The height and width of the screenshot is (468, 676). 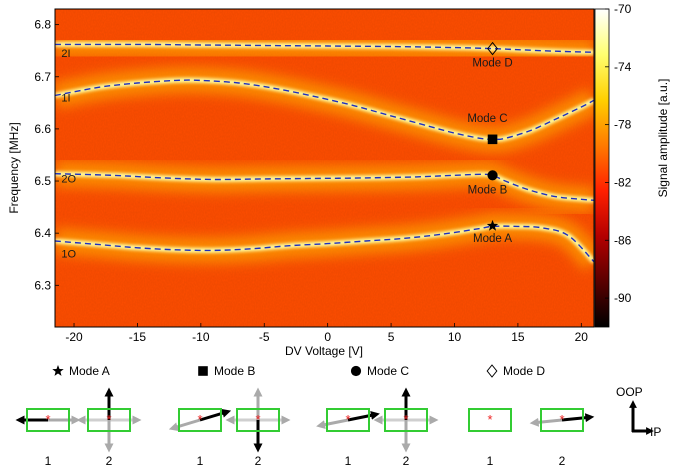 What do you see at coordinates (388, 371) in the screenshot?
I see `legend-label: Mode C` at bounding box center [388, 371].